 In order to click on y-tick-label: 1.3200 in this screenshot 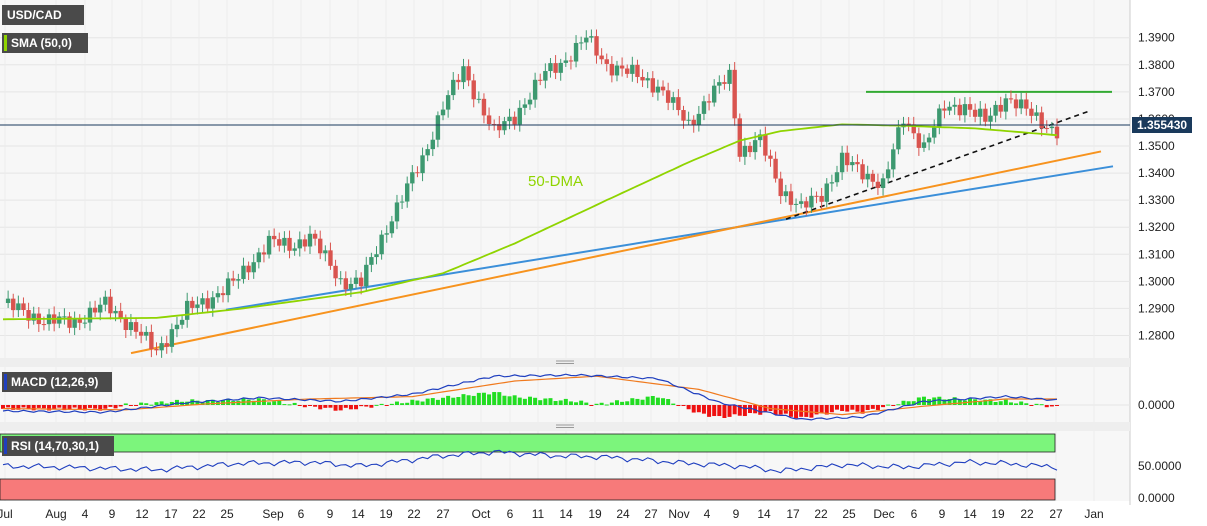, I will do `click(1156, 227)`.